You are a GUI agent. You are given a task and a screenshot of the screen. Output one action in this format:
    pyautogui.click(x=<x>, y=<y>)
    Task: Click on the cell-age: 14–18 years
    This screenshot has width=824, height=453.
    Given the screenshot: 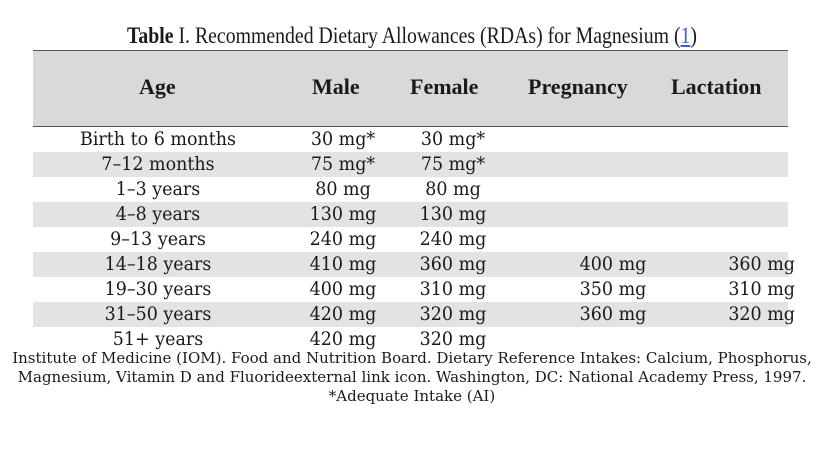 What is the action you would take?
    pyautogui.click(x=158, y=264)
    